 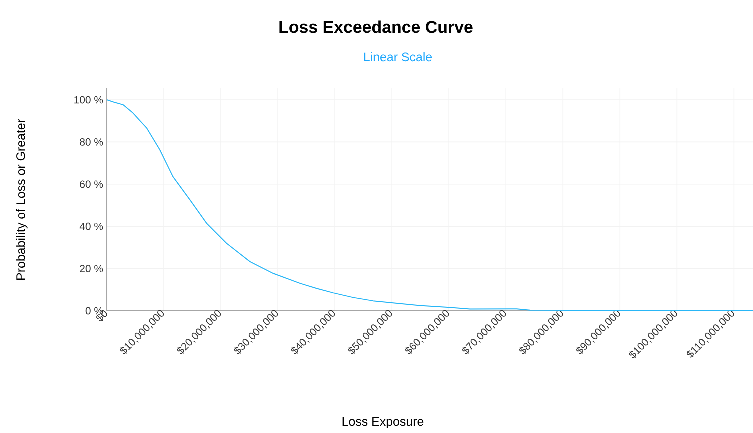 What do you see at coordinates (376, 27) in the screenshot?
I see `chart-title: Loss Exceedance Curve` at bounding box center [376, 27].